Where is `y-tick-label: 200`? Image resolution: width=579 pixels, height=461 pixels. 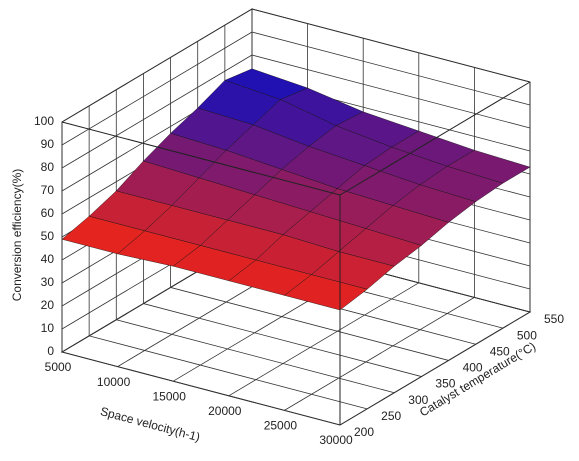
y-tick-label: 200 is located at coordinates (364, 432).